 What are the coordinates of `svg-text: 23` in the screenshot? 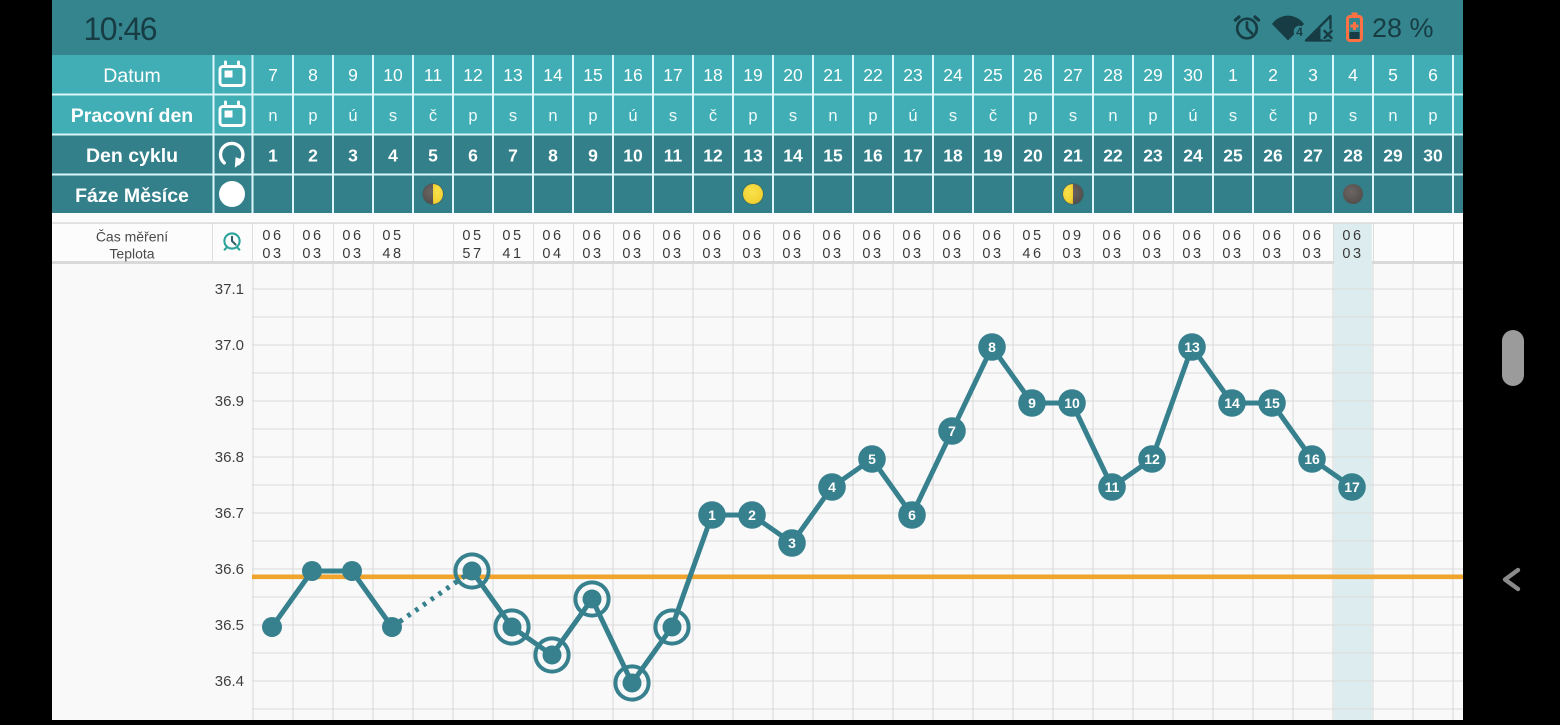 It's located at (912, 75).